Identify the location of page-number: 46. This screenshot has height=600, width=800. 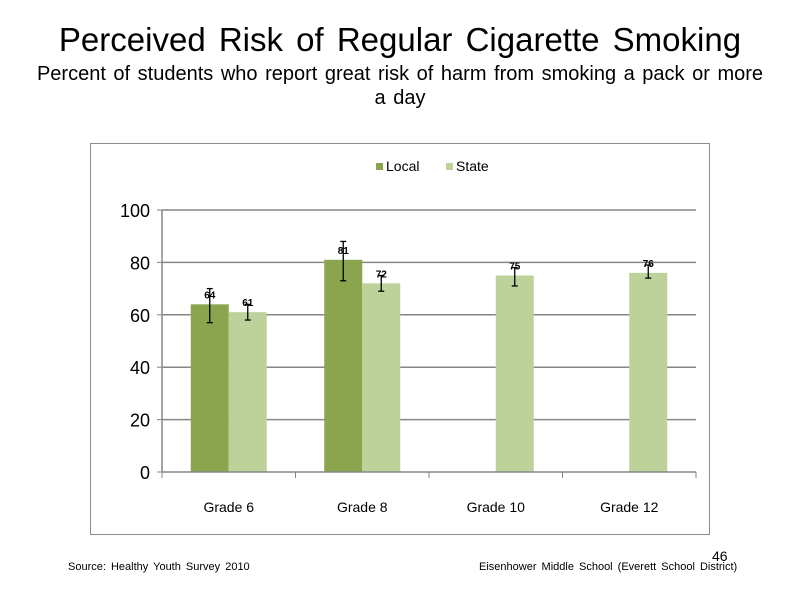
(720, 556).